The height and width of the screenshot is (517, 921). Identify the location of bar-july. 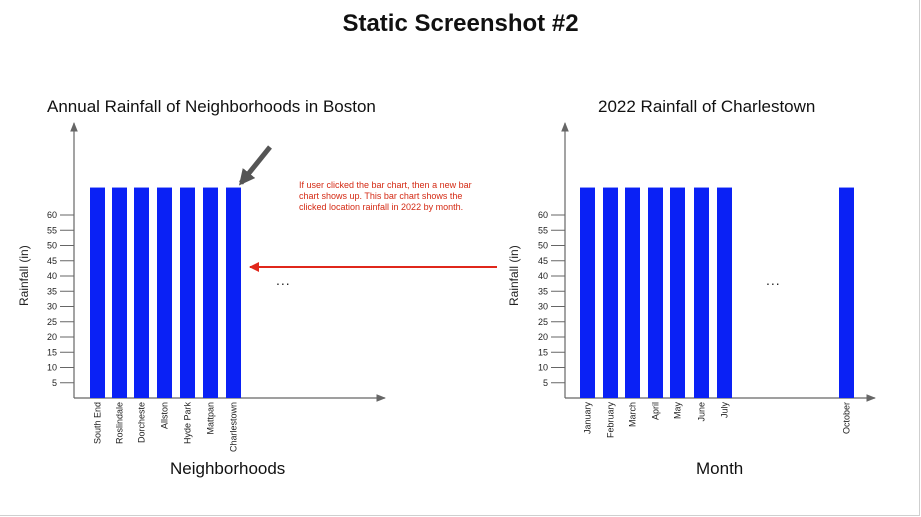
(724, 292).